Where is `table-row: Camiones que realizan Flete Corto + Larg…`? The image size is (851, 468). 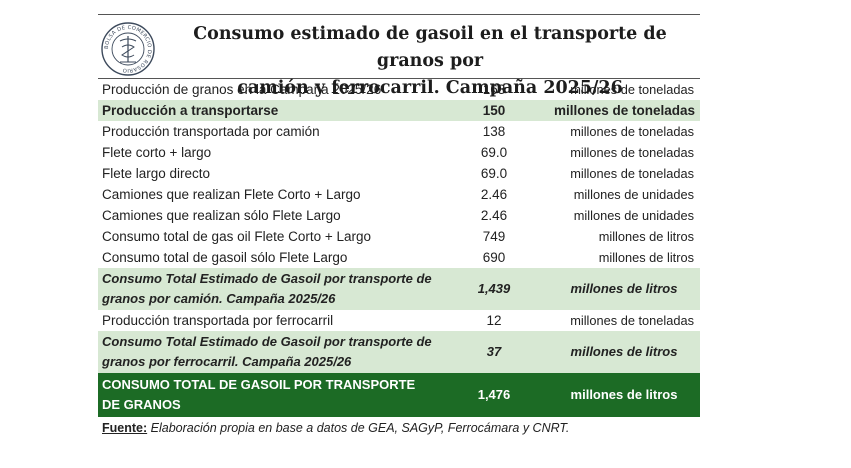
table-row: Camiones que realizan Flete Corto + Larg… is located at coordinates (399, 194).